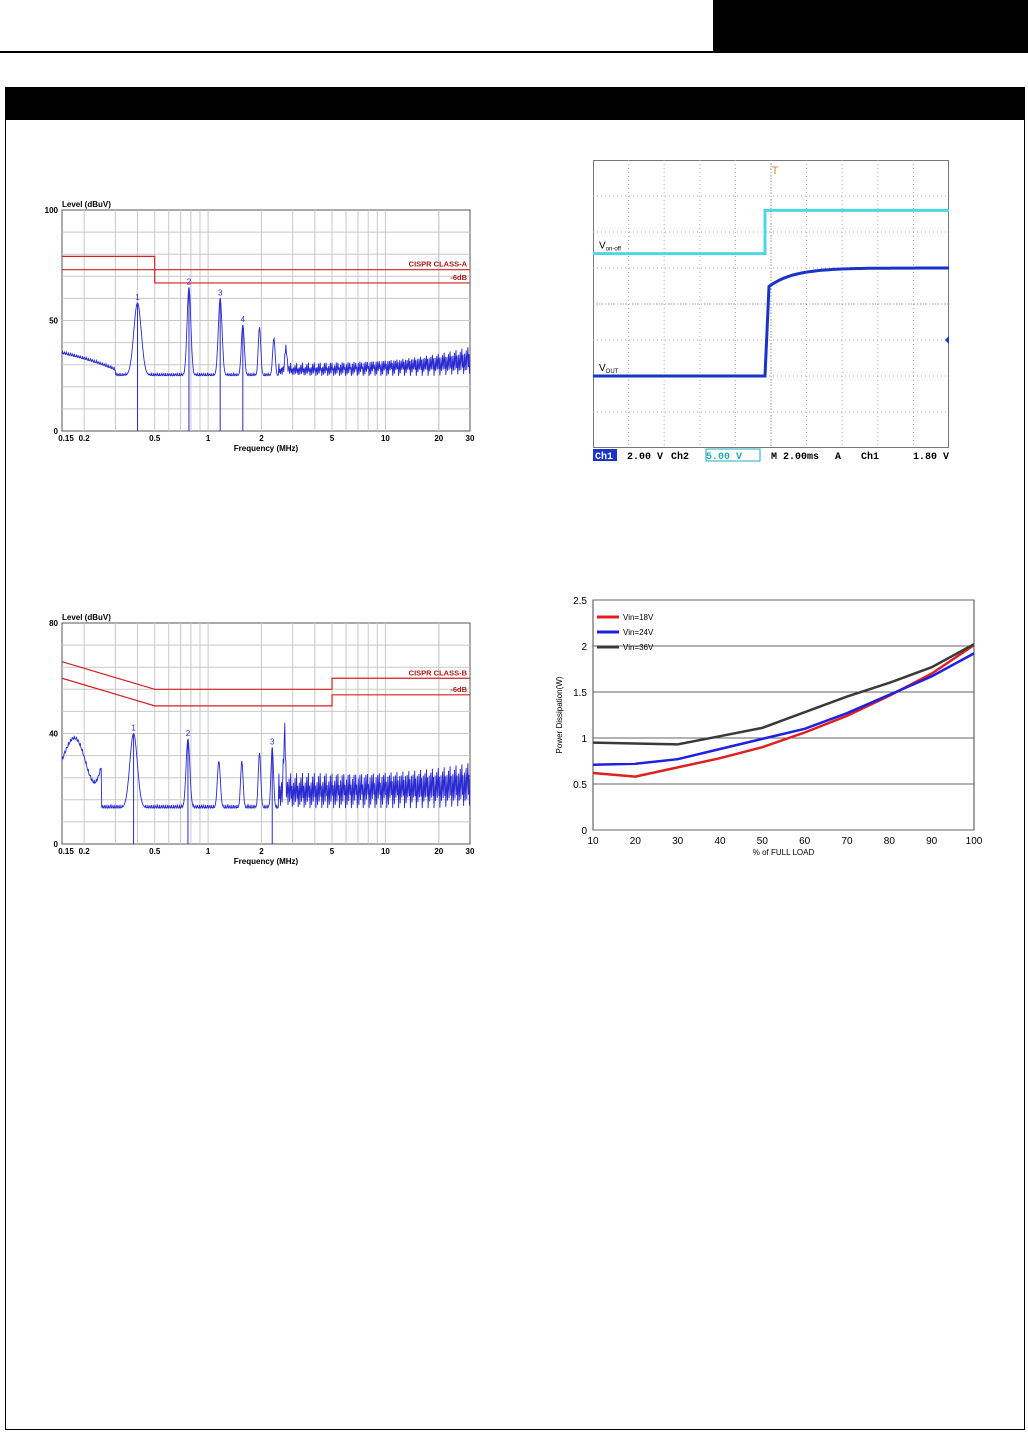  I want to click on trace-vout, so click(771, 322).